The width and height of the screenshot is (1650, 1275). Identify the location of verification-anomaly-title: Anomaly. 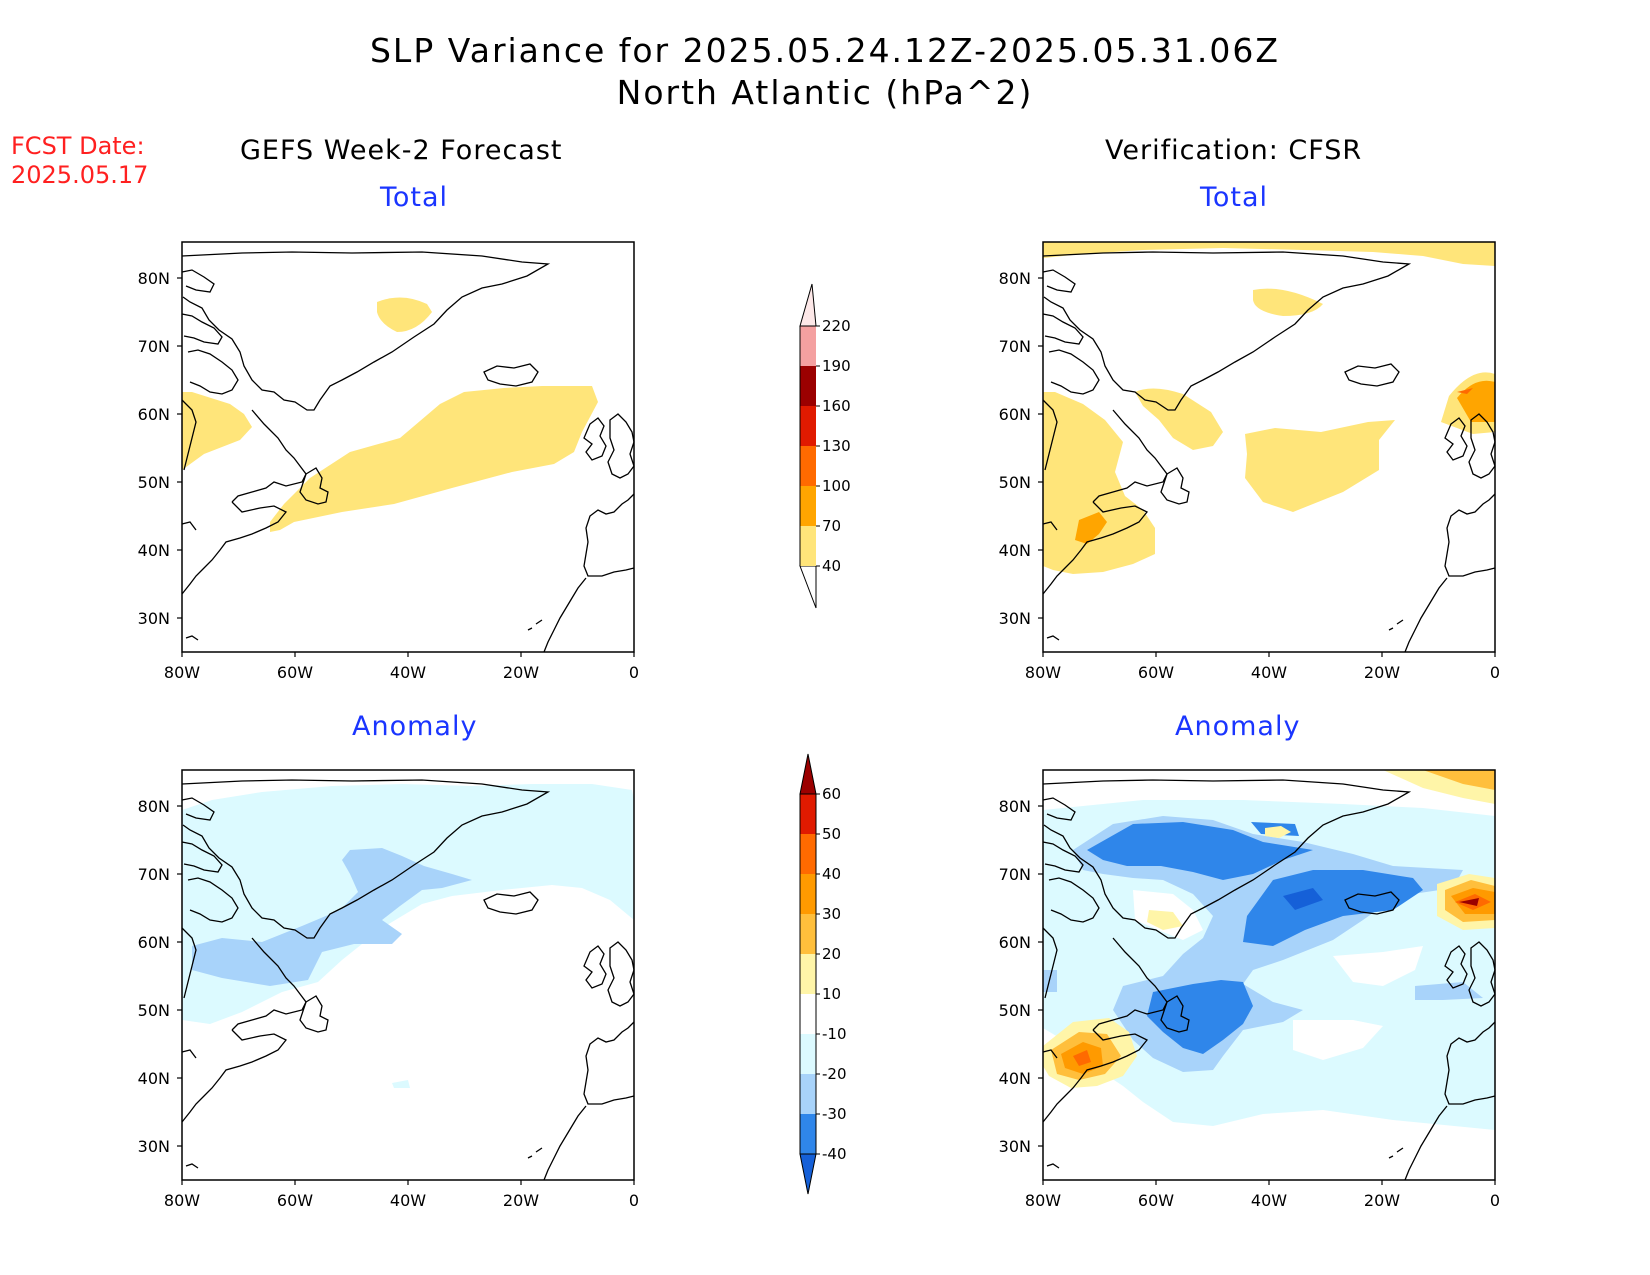
(1238, 726).